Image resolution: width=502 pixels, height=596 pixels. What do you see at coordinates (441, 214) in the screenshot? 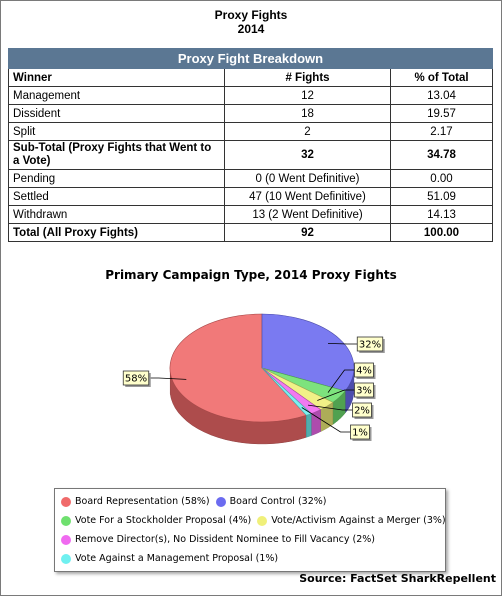
I see `cell-pct: 14.13` at bounding box center [441, 214].